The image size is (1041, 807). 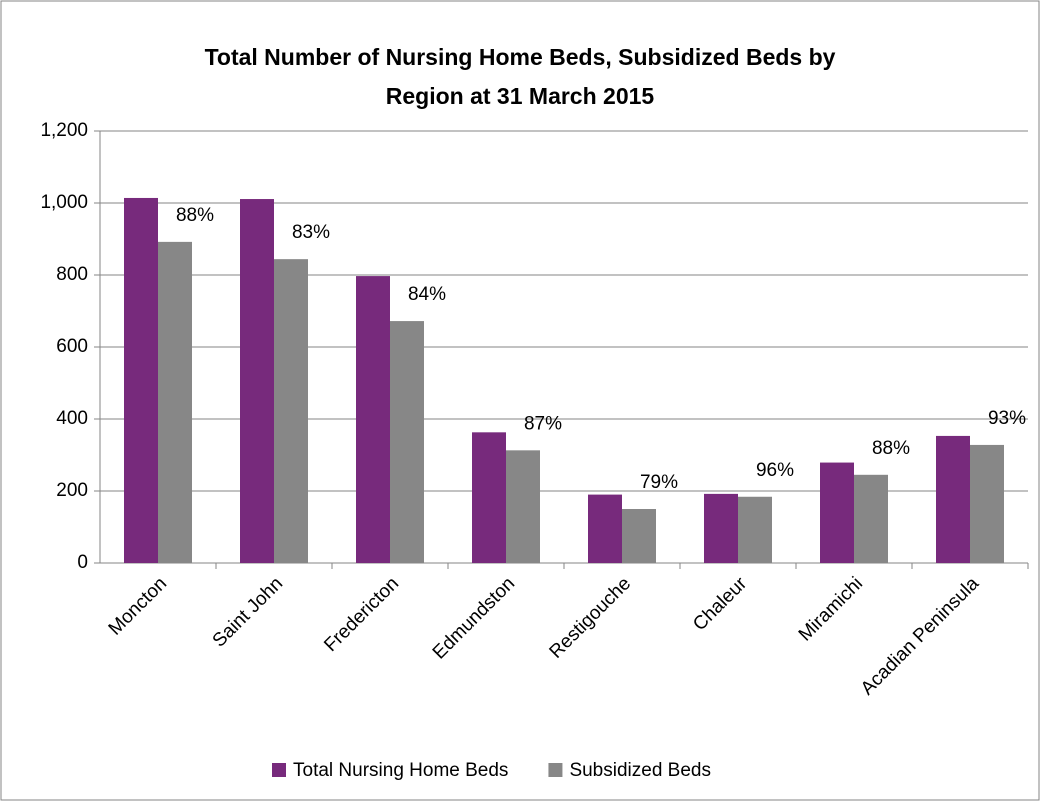 I want to click on y-tick-label: 800, so click(x=72, y=274).